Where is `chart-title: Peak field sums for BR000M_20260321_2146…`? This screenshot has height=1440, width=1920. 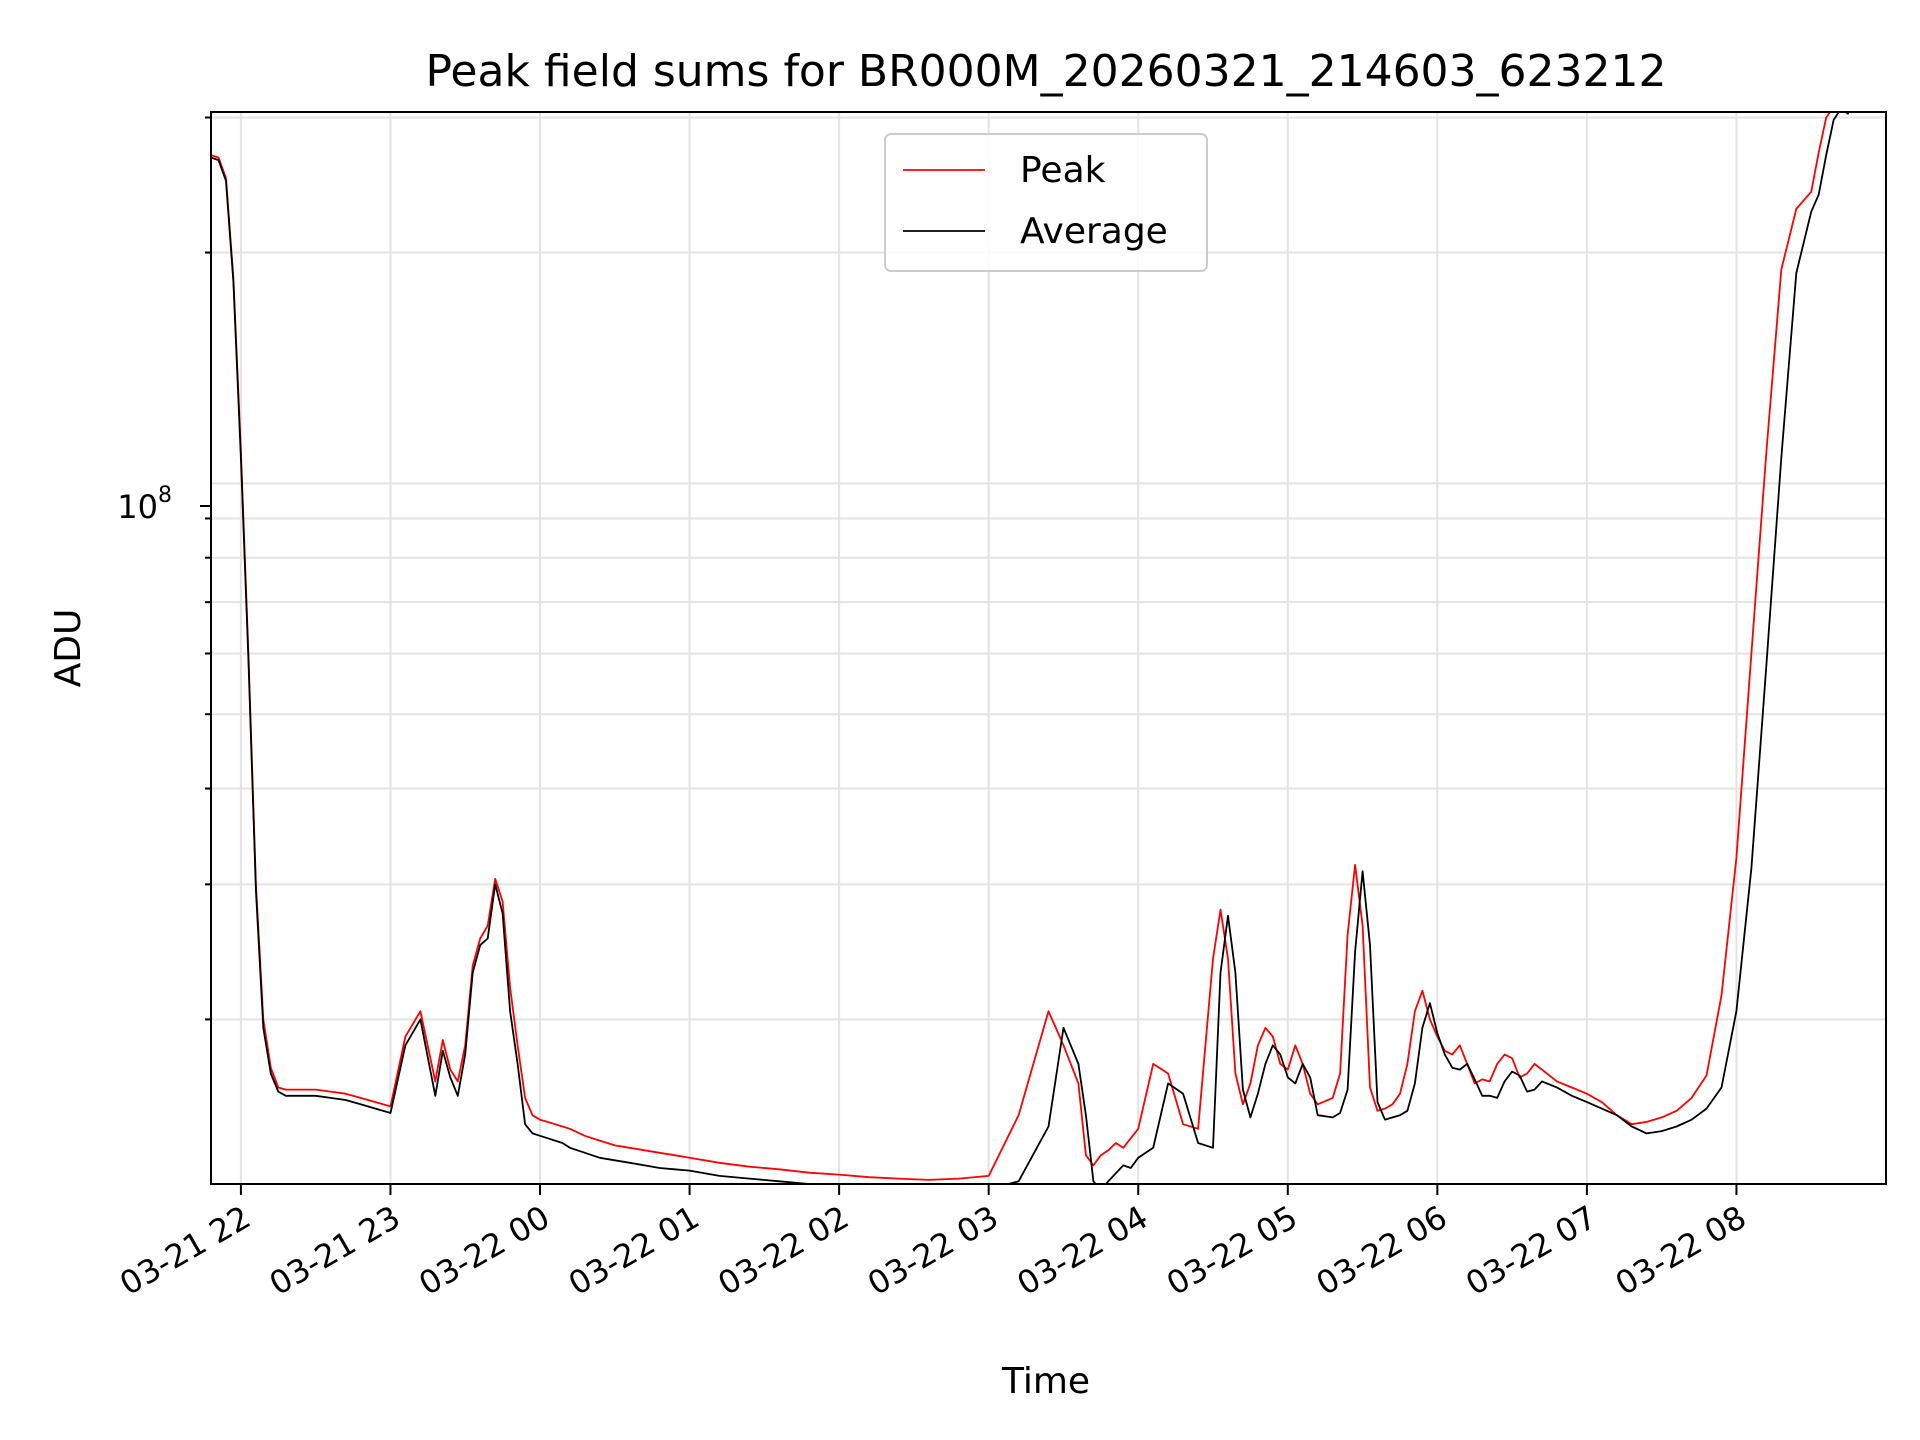 chart-title: Peak field sums for BR000M_20260321_2146… is located at coordinates (1045, 71).